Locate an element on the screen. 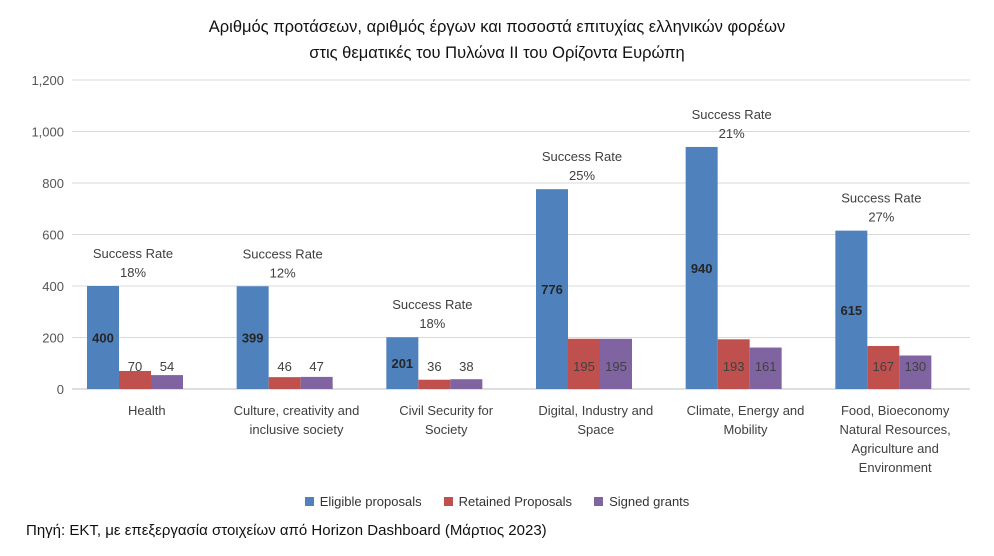  x-tick-label: inclusive society is located at coordinates (297, 429).